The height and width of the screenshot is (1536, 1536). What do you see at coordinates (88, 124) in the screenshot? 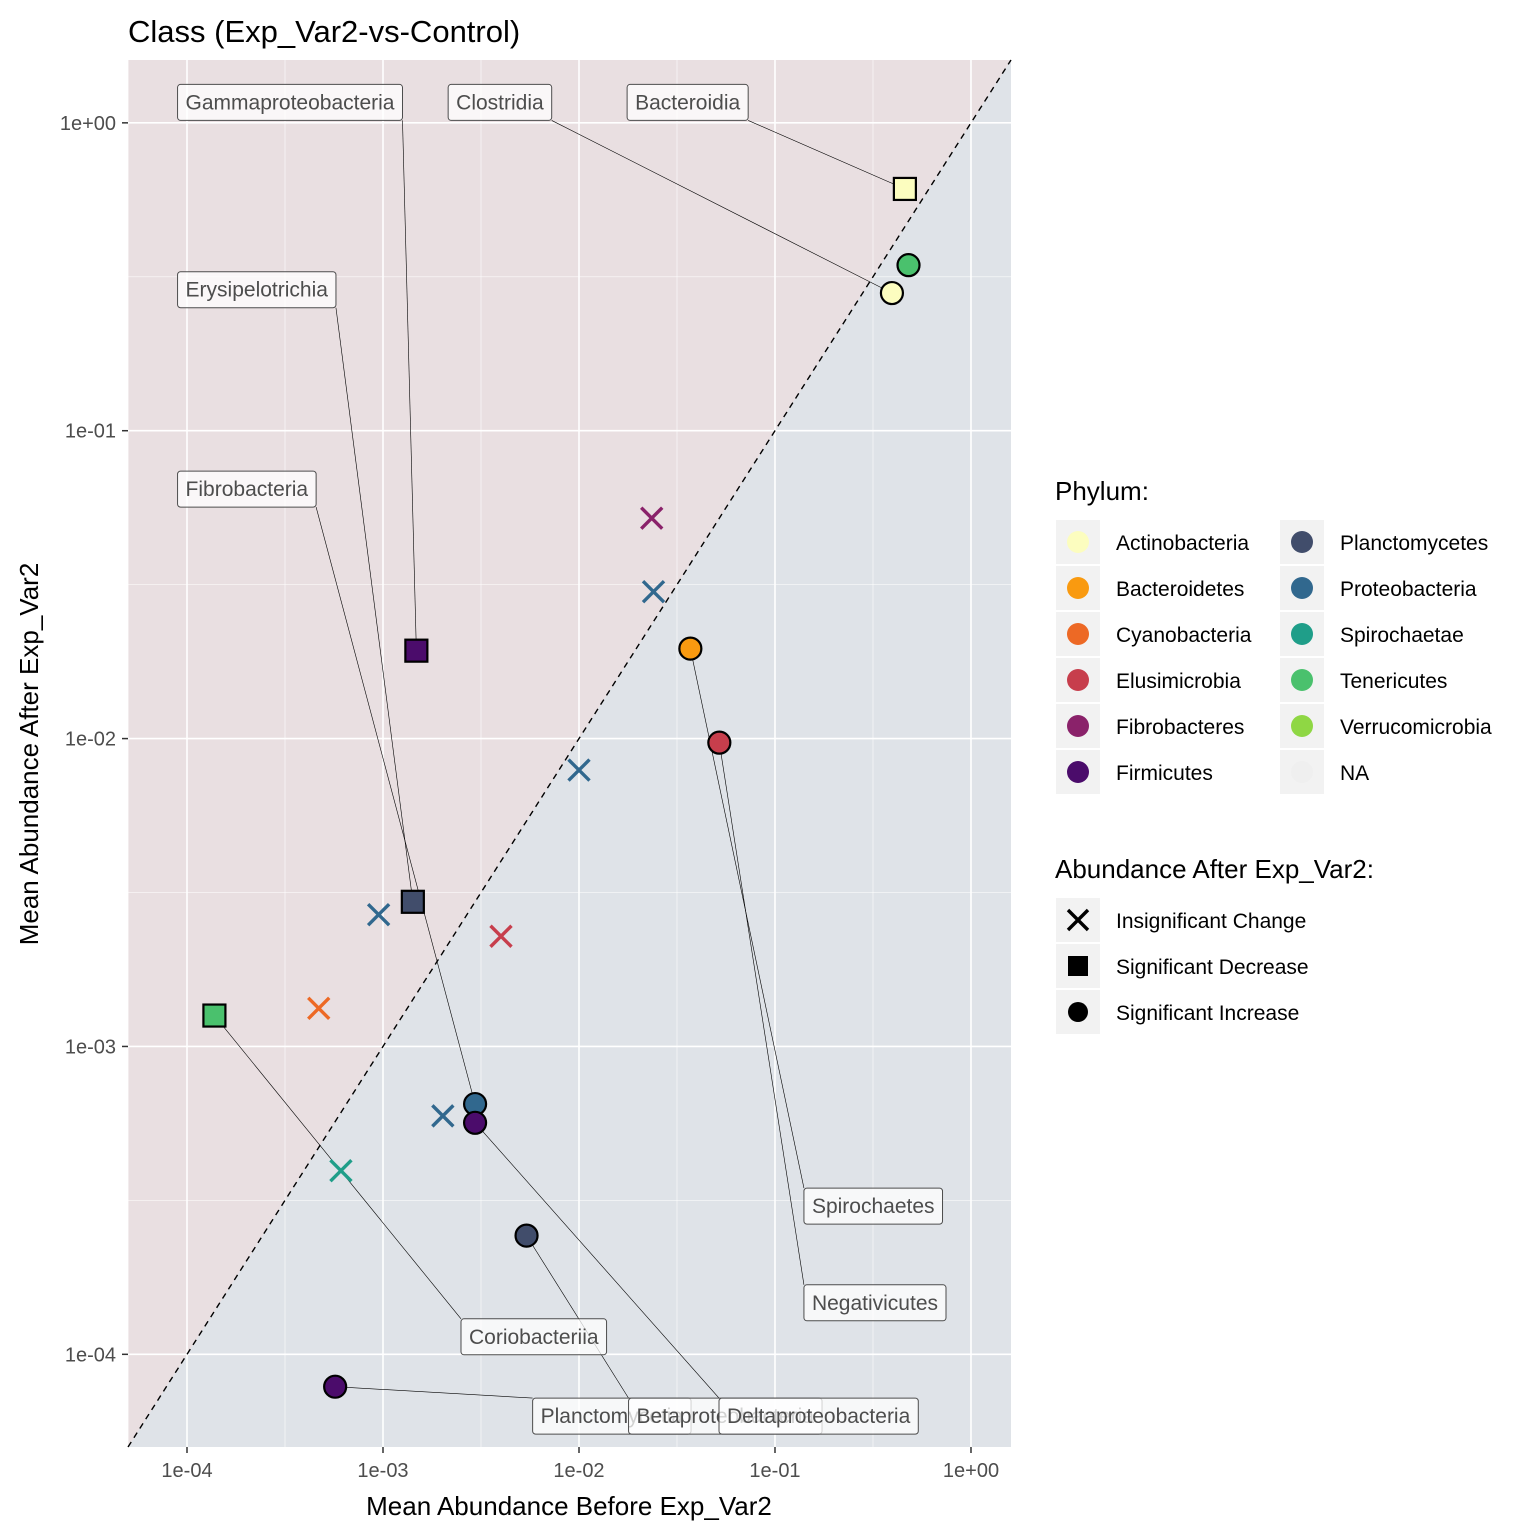
I see `y-tick-label: 1e+00` at bounding box center [88, 124].